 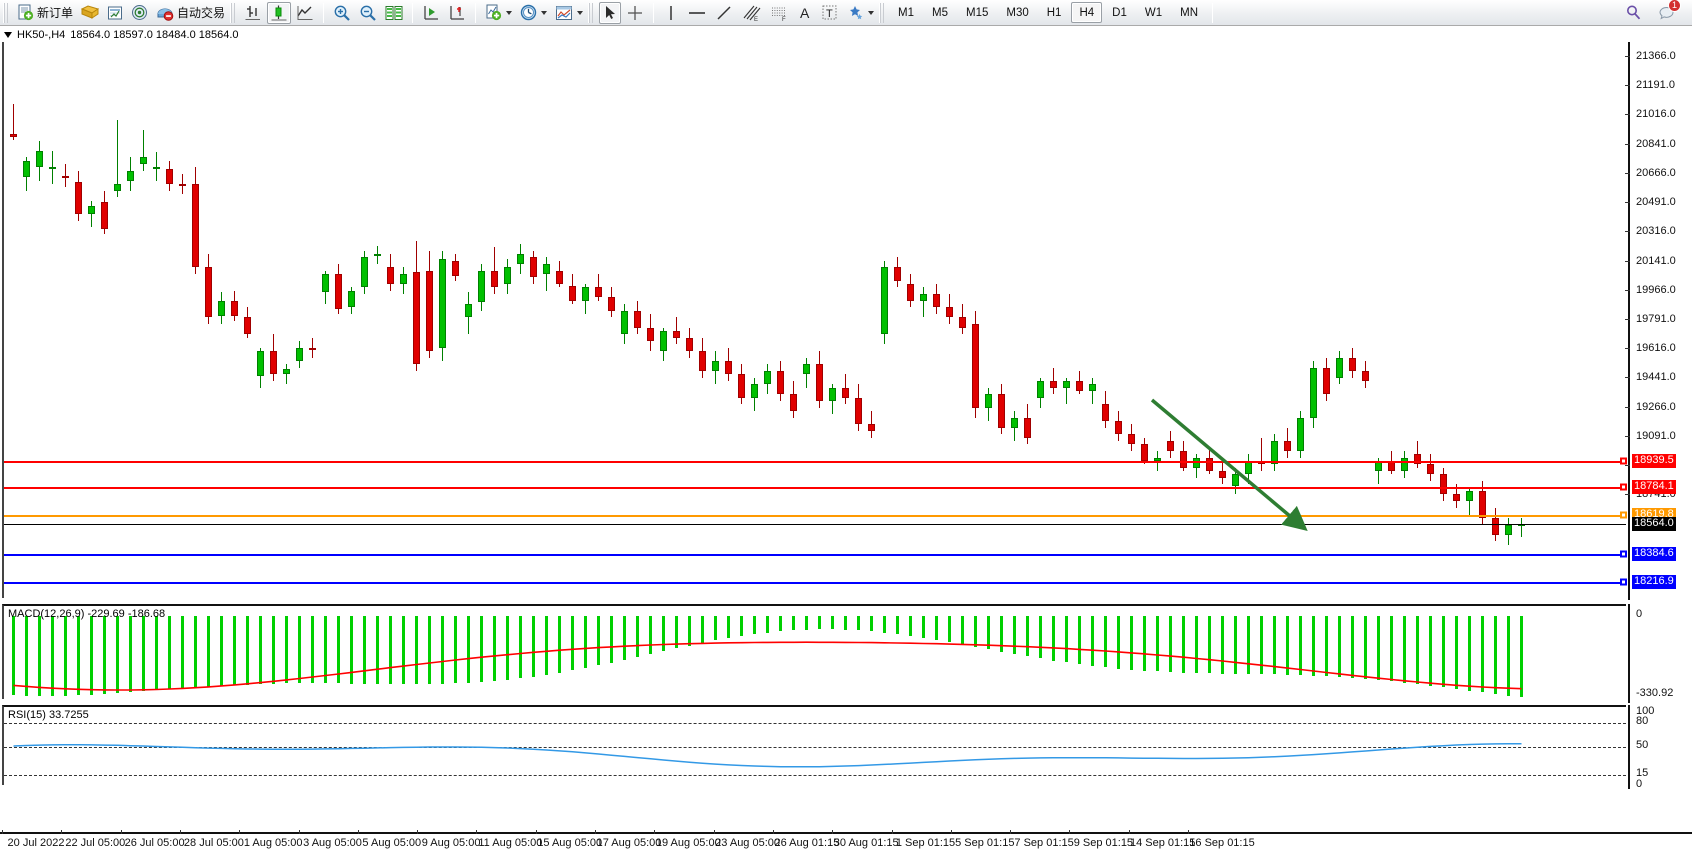 I want to click on timeframe-h1: H1, so click(x=1054, y=12).